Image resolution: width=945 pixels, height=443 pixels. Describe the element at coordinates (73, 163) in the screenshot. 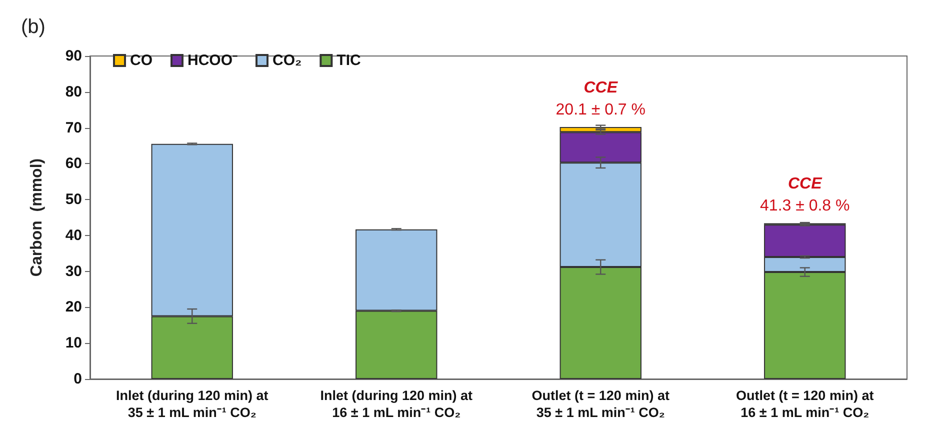

I see `y-tick-label: 60` at that location.